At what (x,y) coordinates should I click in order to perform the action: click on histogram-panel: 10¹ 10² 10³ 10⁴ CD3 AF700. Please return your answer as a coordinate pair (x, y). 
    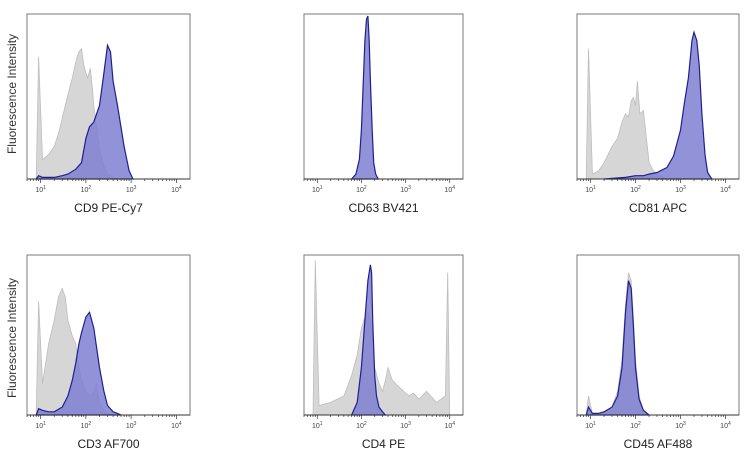
    Looking at the image, I should click on (108, 352).